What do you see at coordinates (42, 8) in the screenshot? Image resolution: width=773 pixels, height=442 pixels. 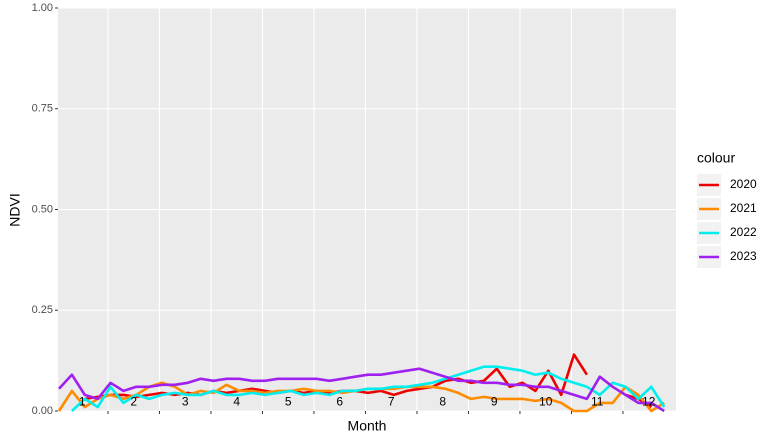 I see `y-tick-label: 1.00` at bounding box center [42, 8].